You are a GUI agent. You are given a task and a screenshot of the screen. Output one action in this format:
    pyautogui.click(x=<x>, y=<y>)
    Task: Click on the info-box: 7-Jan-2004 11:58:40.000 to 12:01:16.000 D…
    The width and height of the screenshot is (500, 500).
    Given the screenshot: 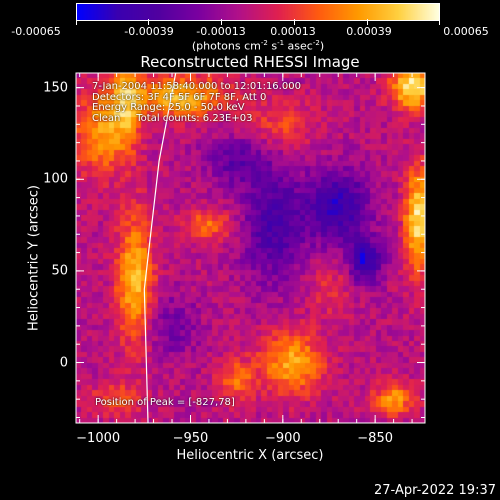 What is the action you would take?
    pyautogui.click(x=196, y=102)
    